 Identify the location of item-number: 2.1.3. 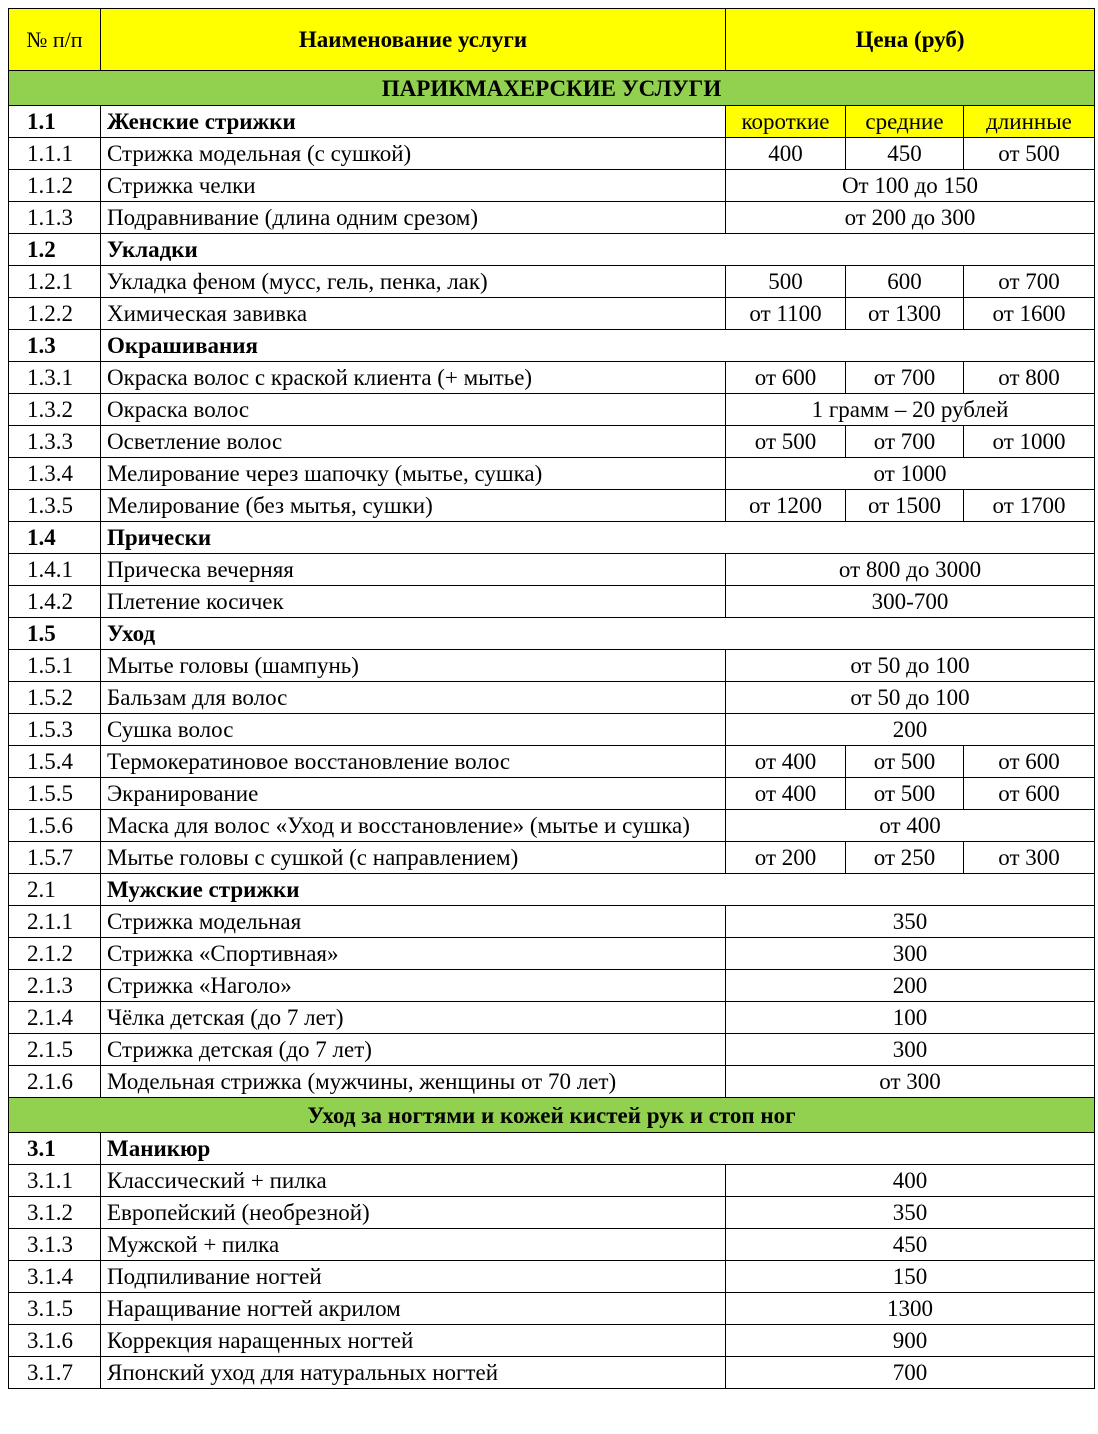
(54, 985).